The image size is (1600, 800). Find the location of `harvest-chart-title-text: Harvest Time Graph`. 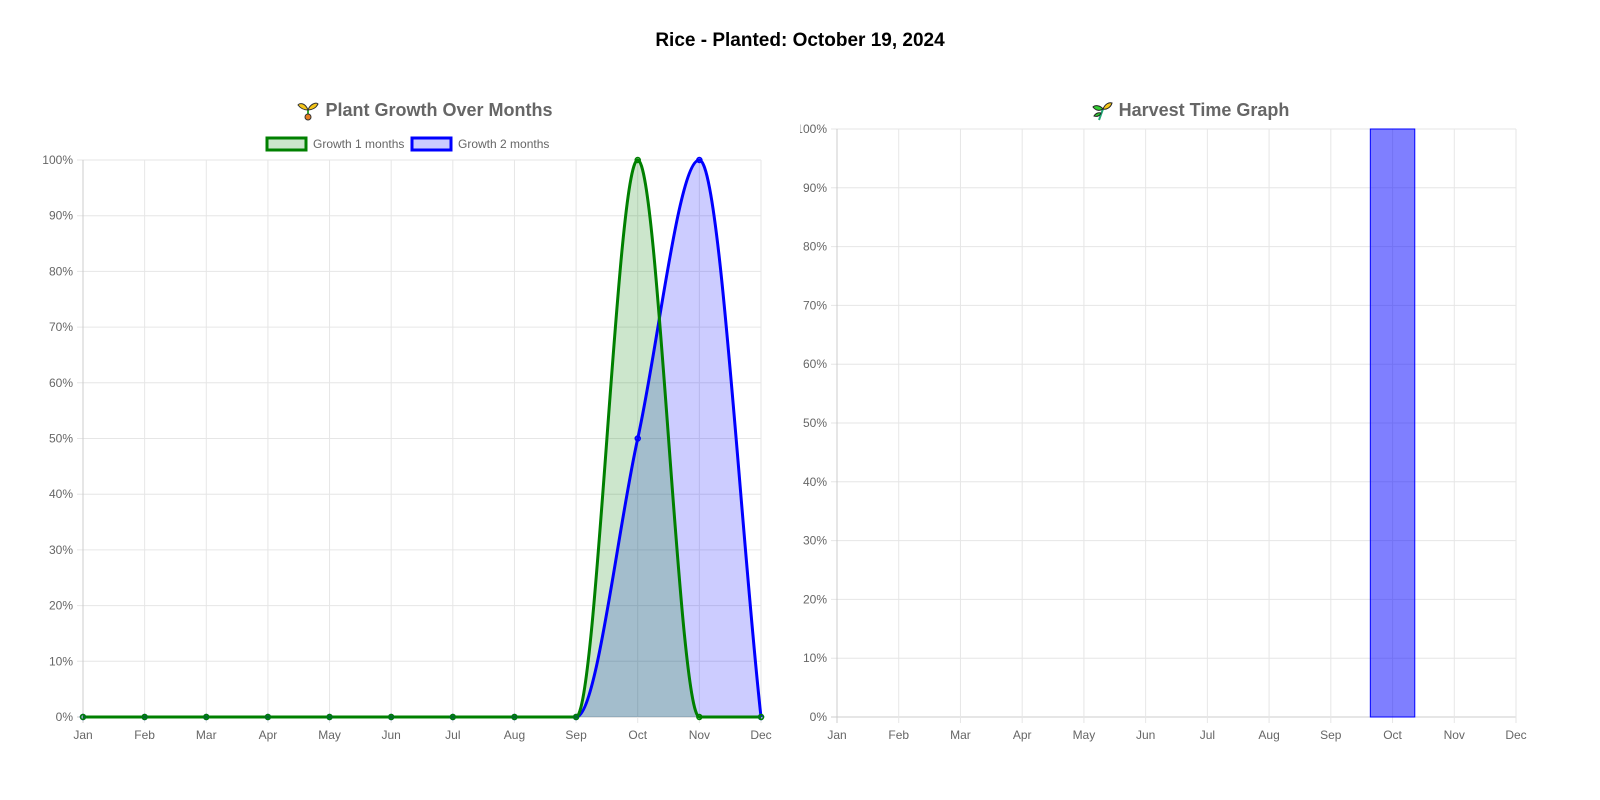

harvest-chart-title-text: Harvest Time Graph is located at coordinates (1204, 109).